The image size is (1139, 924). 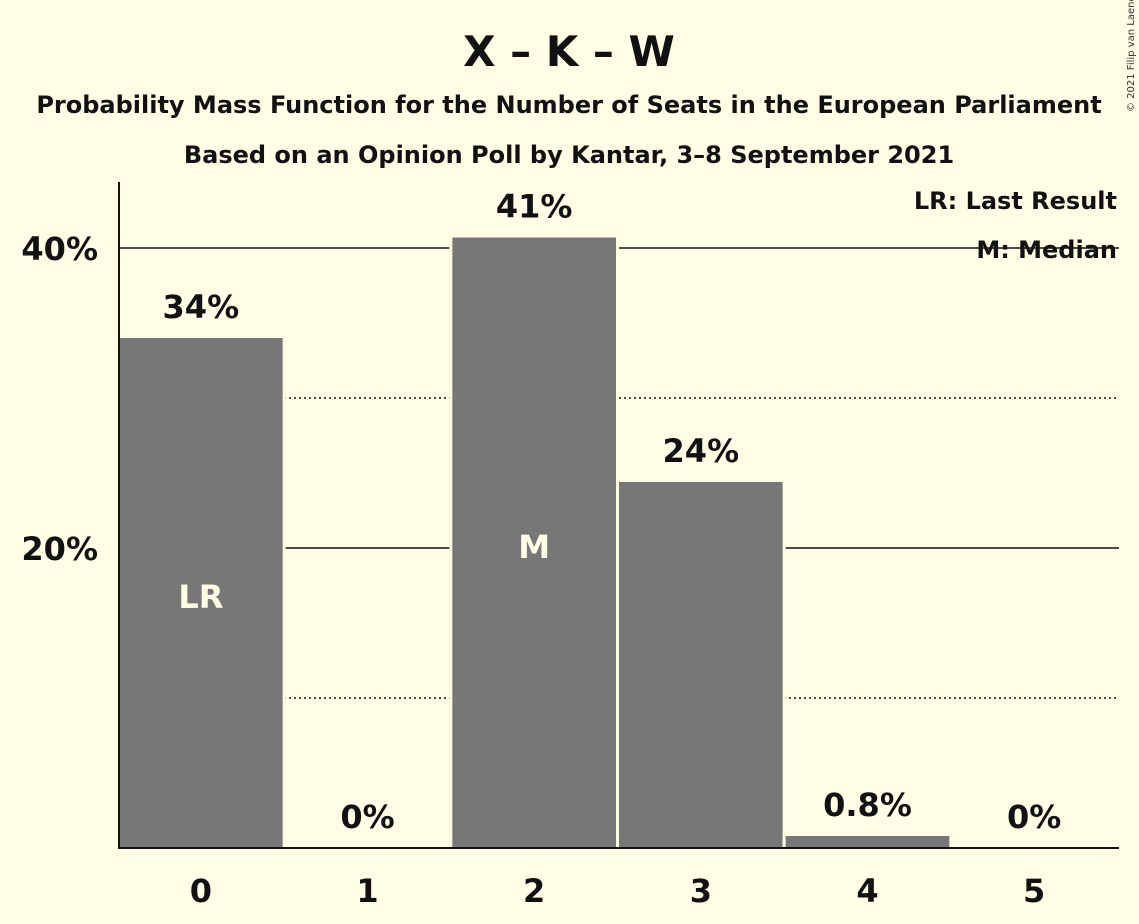 I want to click on chart-title: X – K – W, so click(x=569, y=51).